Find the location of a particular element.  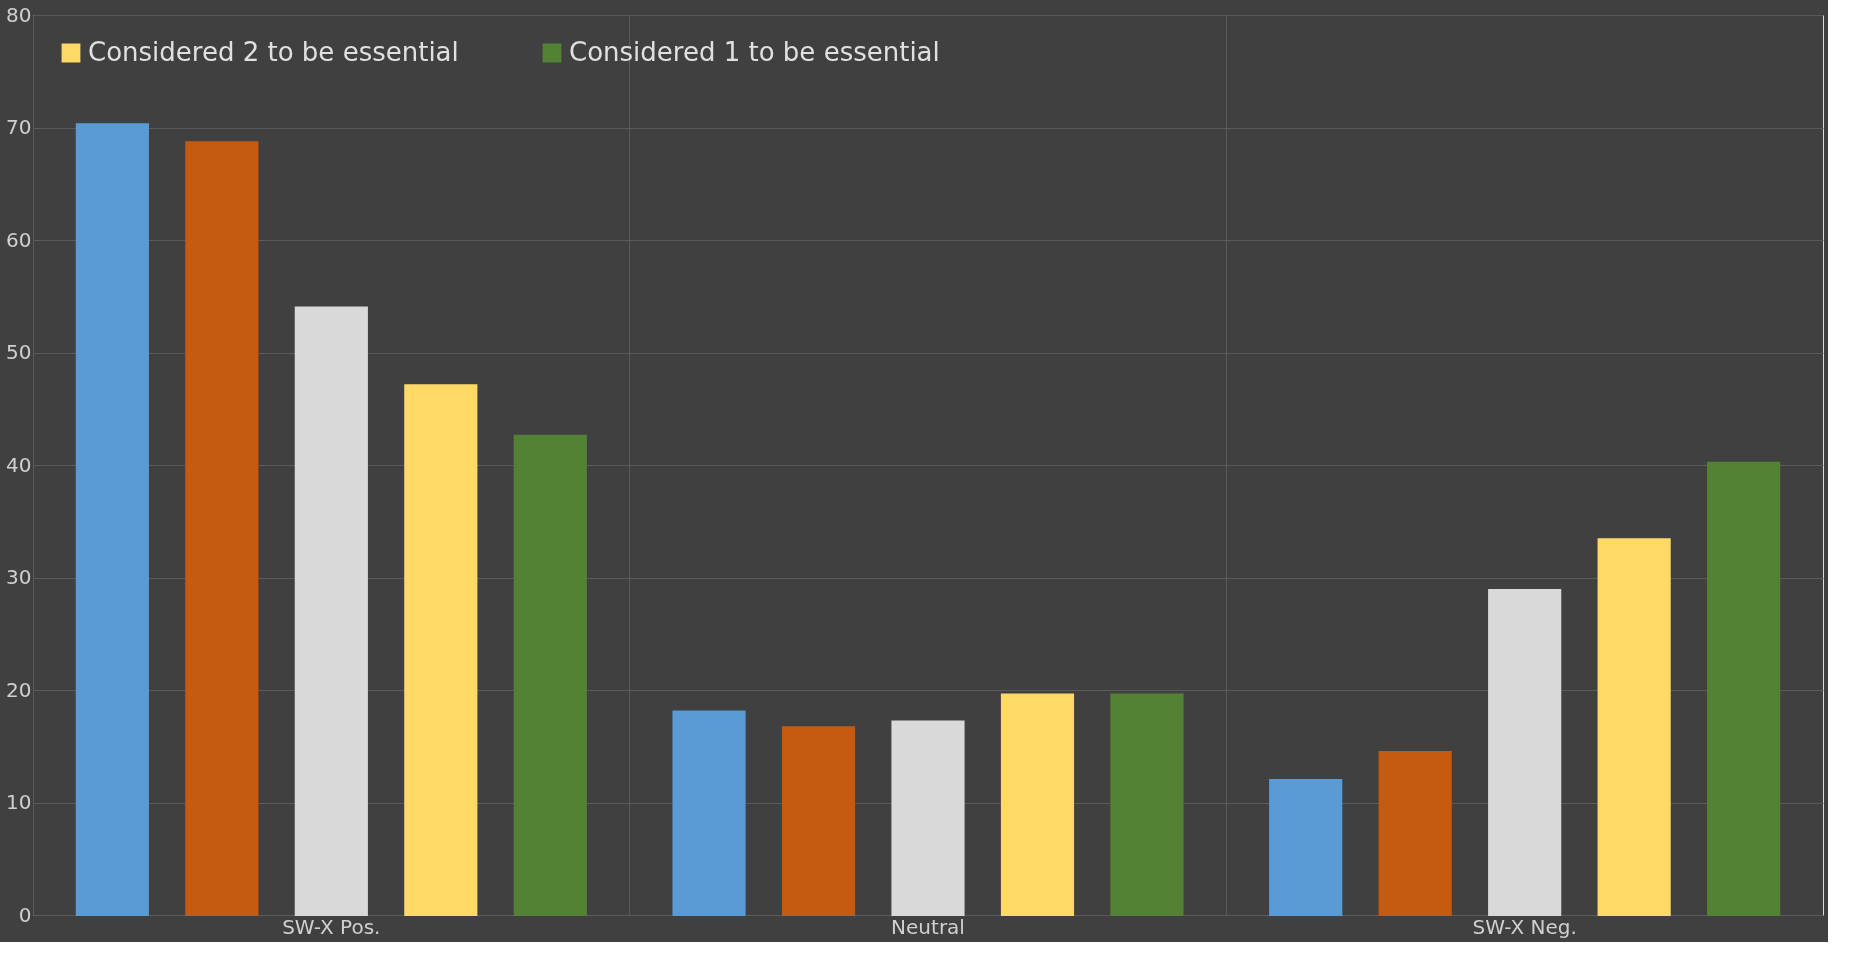

legend-label: Considered 2 to be essential is located at coordinates (273, 52).